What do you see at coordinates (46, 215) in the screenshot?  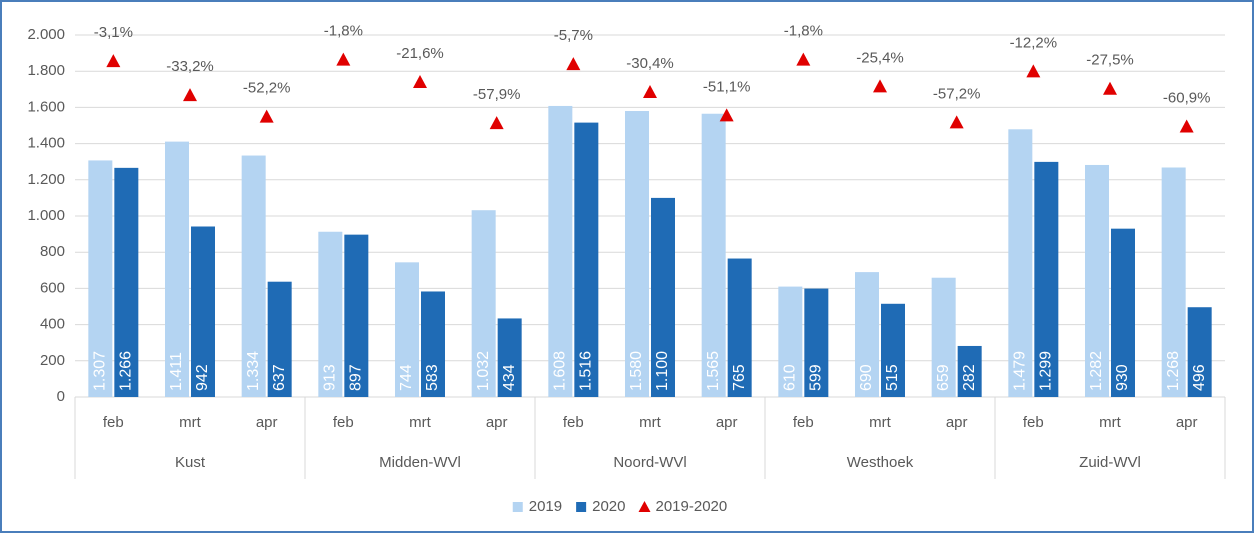 I see `y-tick-label: 1.000` at bounding box center [46, 215].